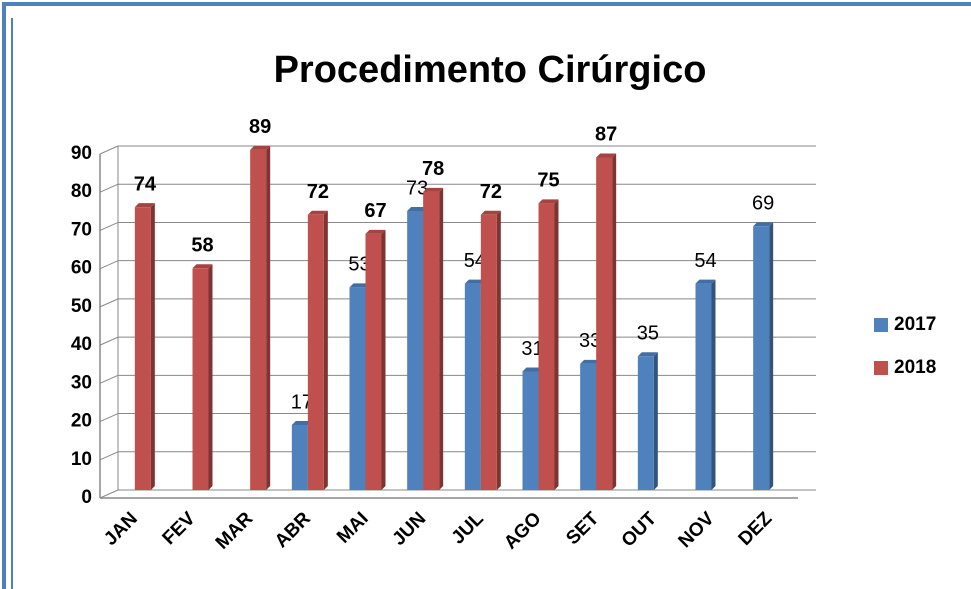  Describe the element at coordinates (86, 497) in the screenshot. I see `y-tick-label: 0` at that location.